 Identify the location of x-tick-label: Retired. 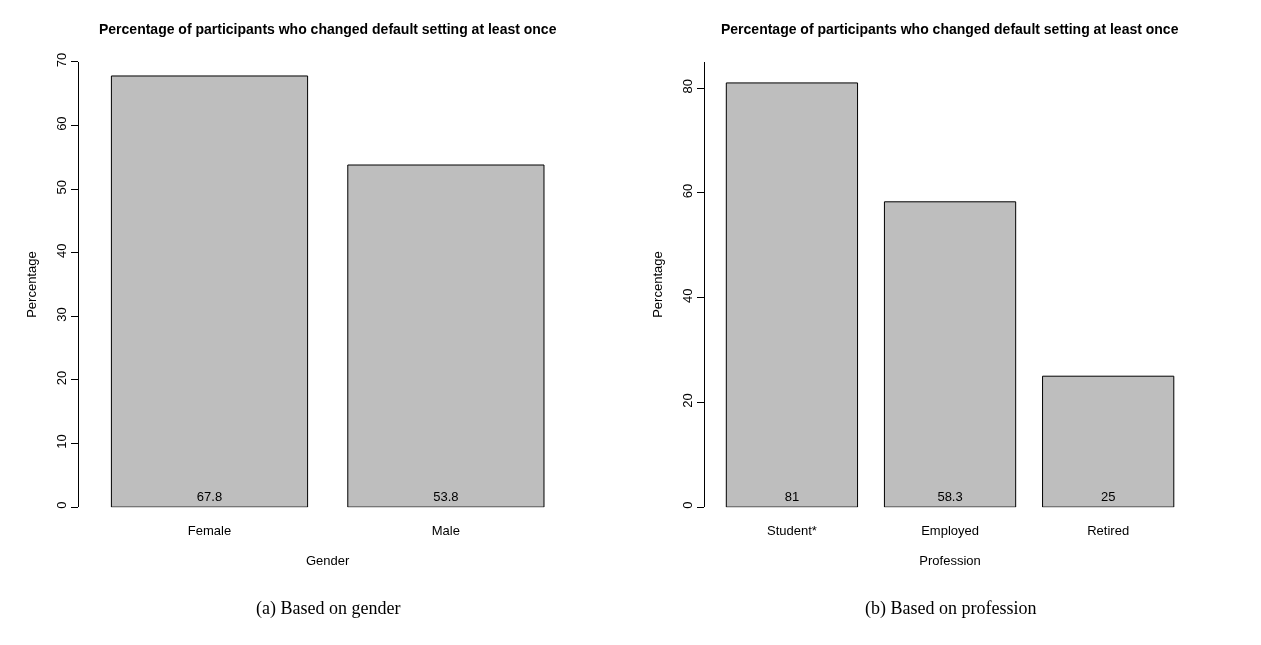
(1108, 531).